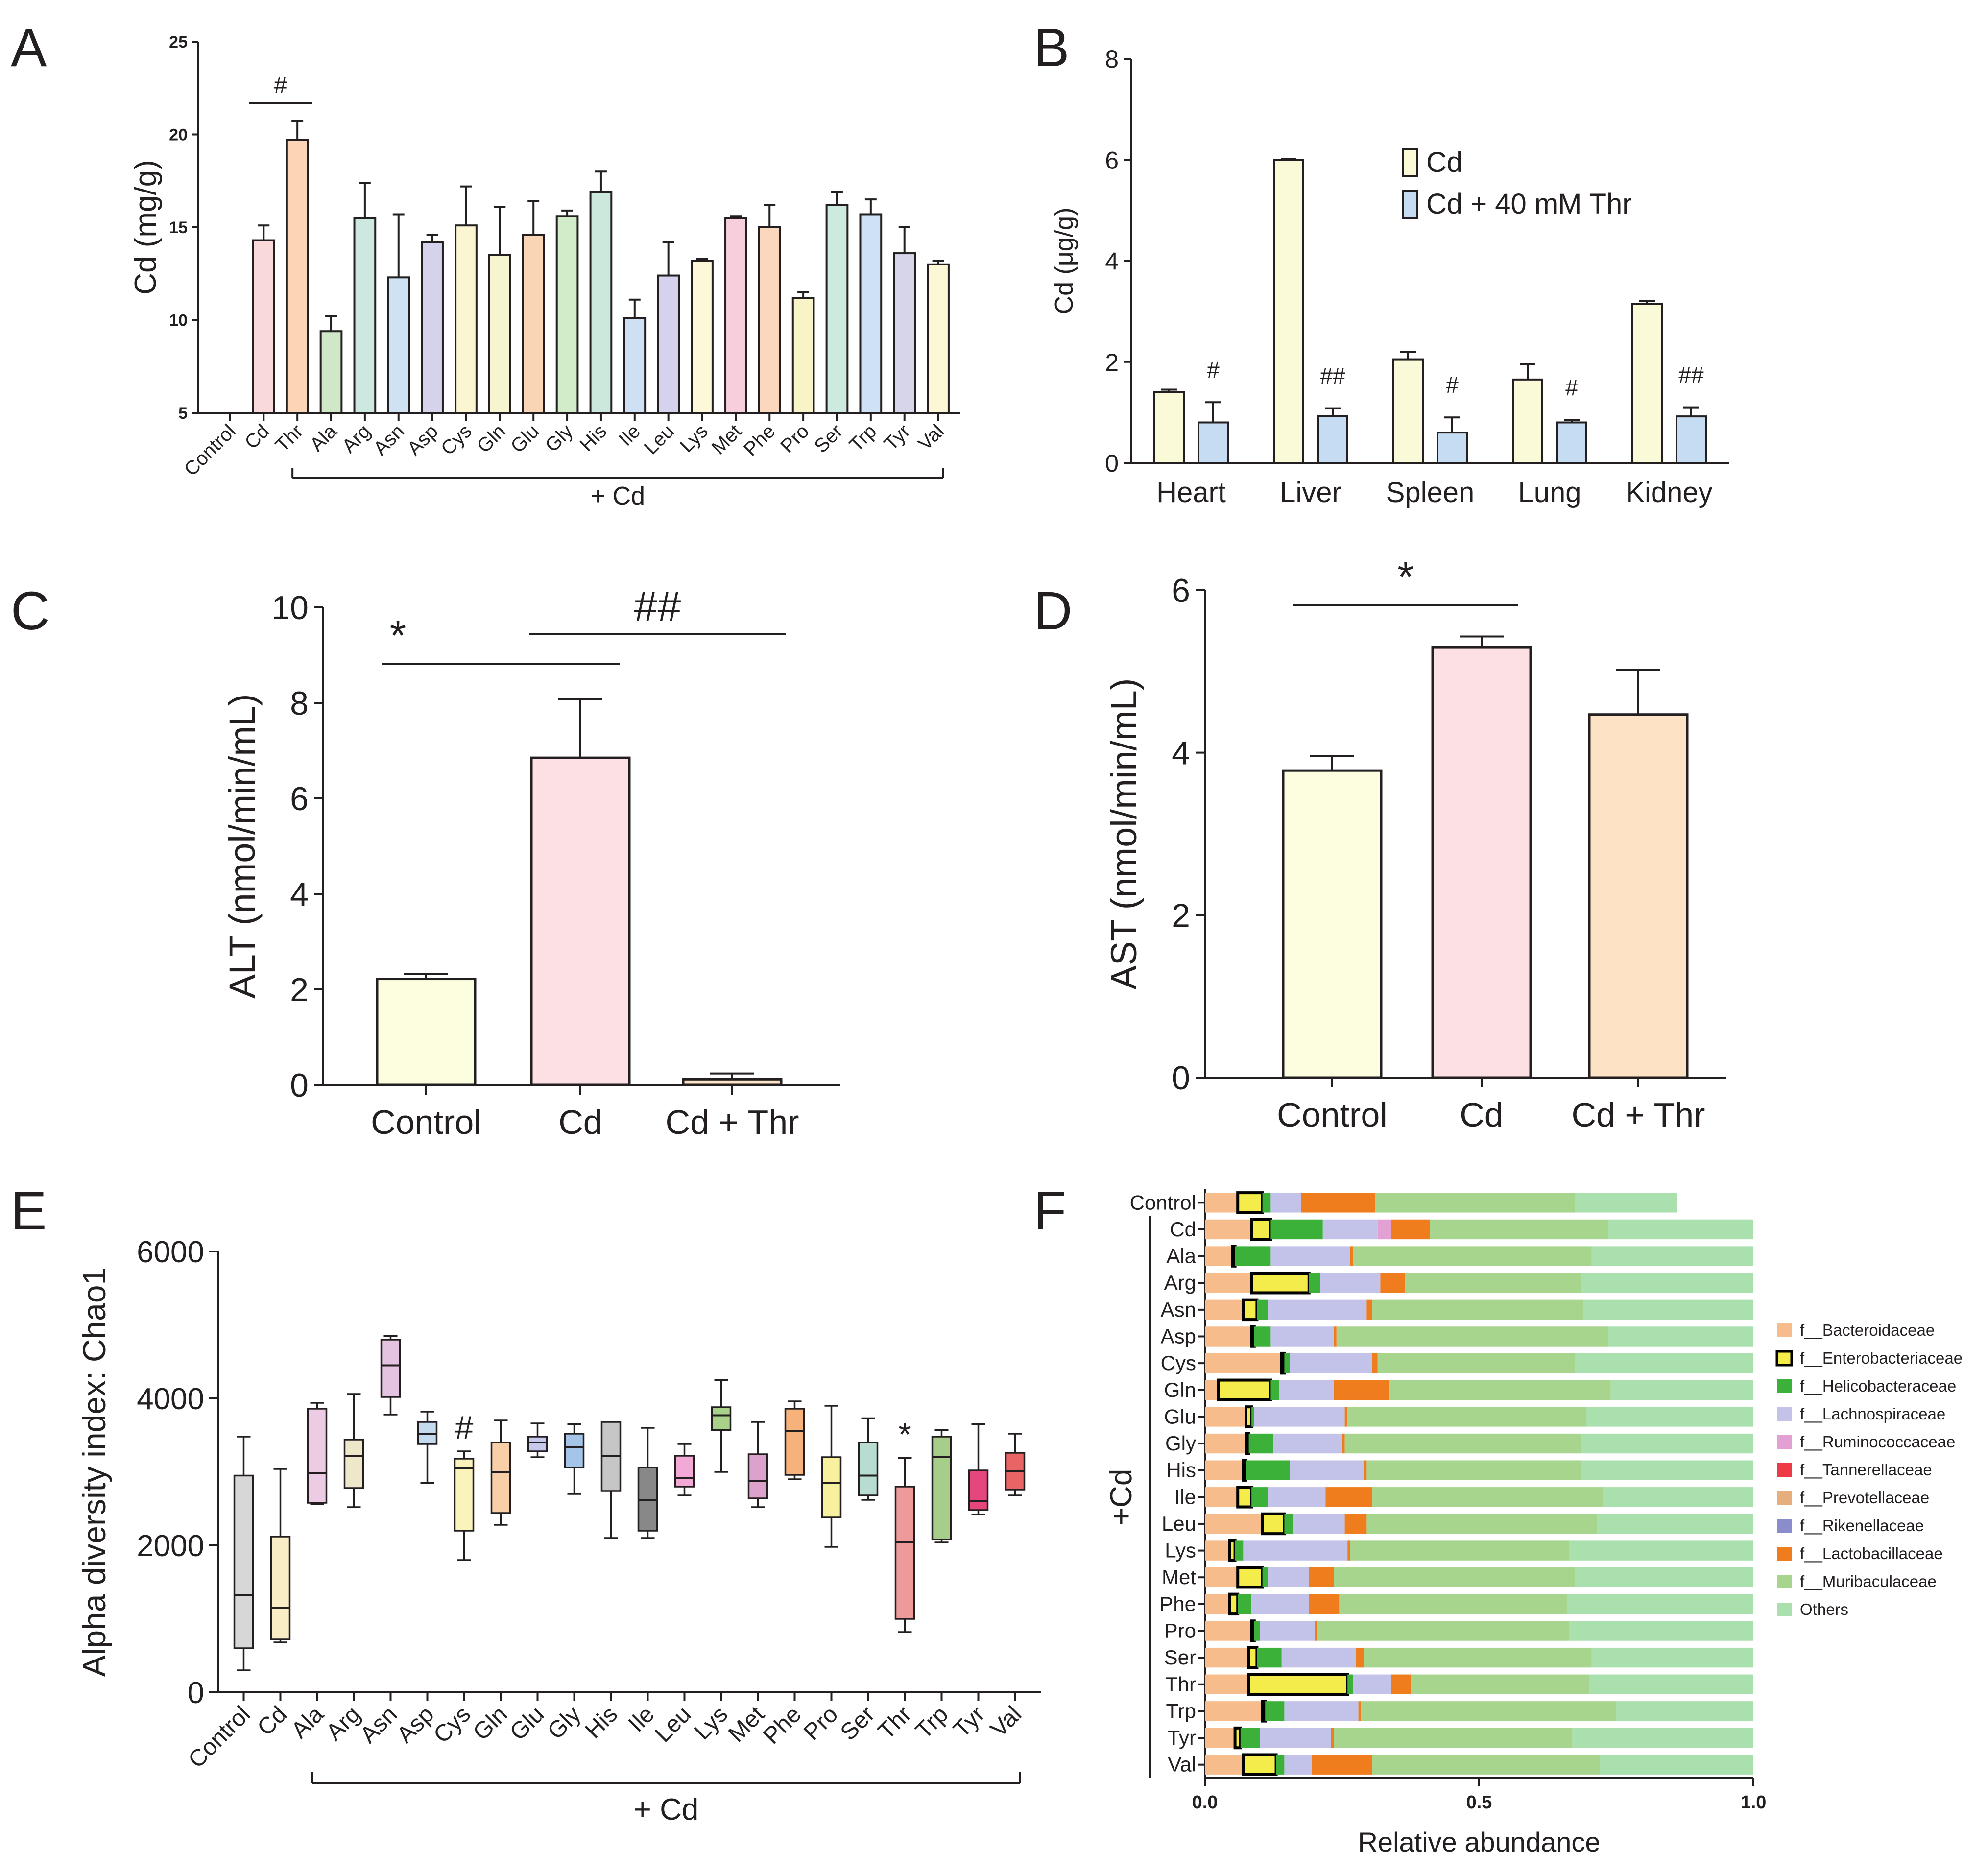 The height and width of the screenshot is (1876, 1988). What do you see at coordinates (1881, 1358) in the screenshot?
I see `legend-label-f: f__Enterobacteriaceae` at bounding box center [1881, 1358].